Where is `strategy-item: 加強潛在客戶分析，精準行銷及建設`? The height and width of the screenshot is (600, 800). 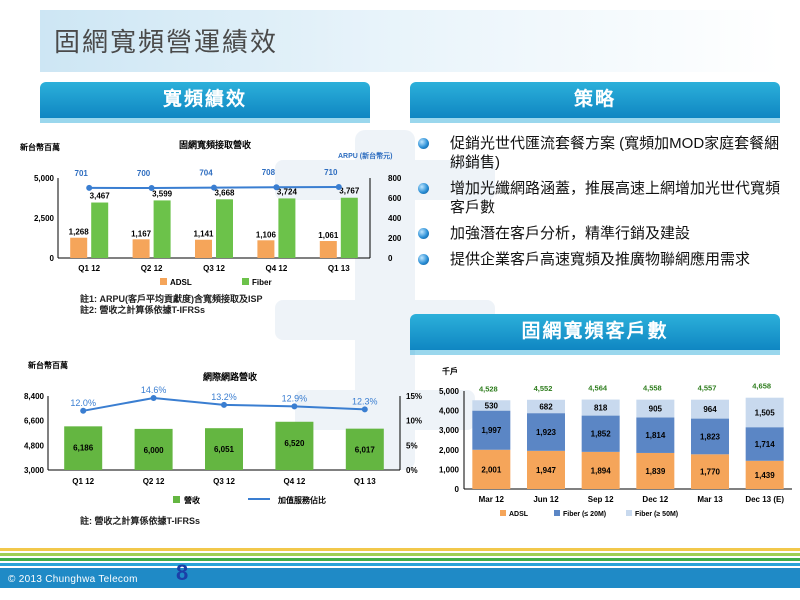 strategy-item: 加強潛在客戶分析，精準行銷及建設 is located at coordinates (603, 233).